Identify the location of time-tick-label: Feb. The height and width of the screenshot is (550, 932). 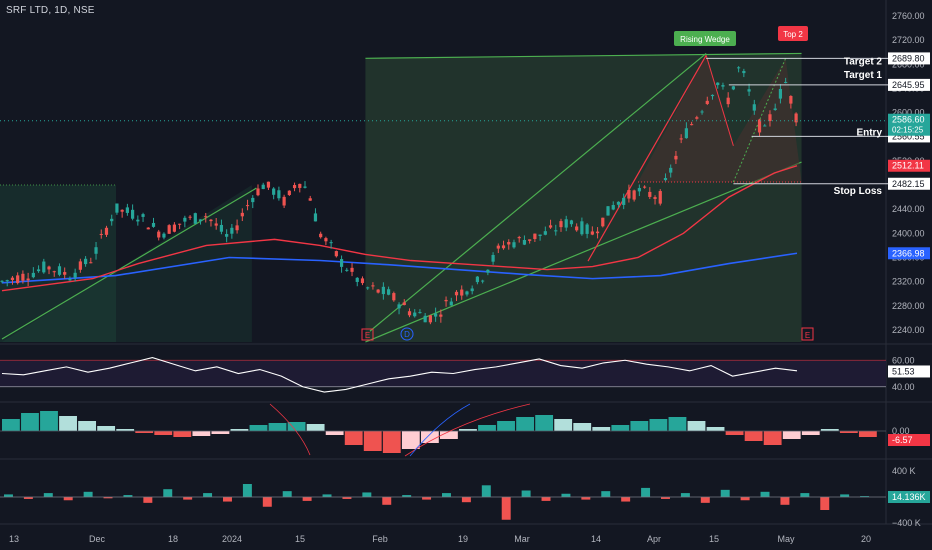
(380, 539).